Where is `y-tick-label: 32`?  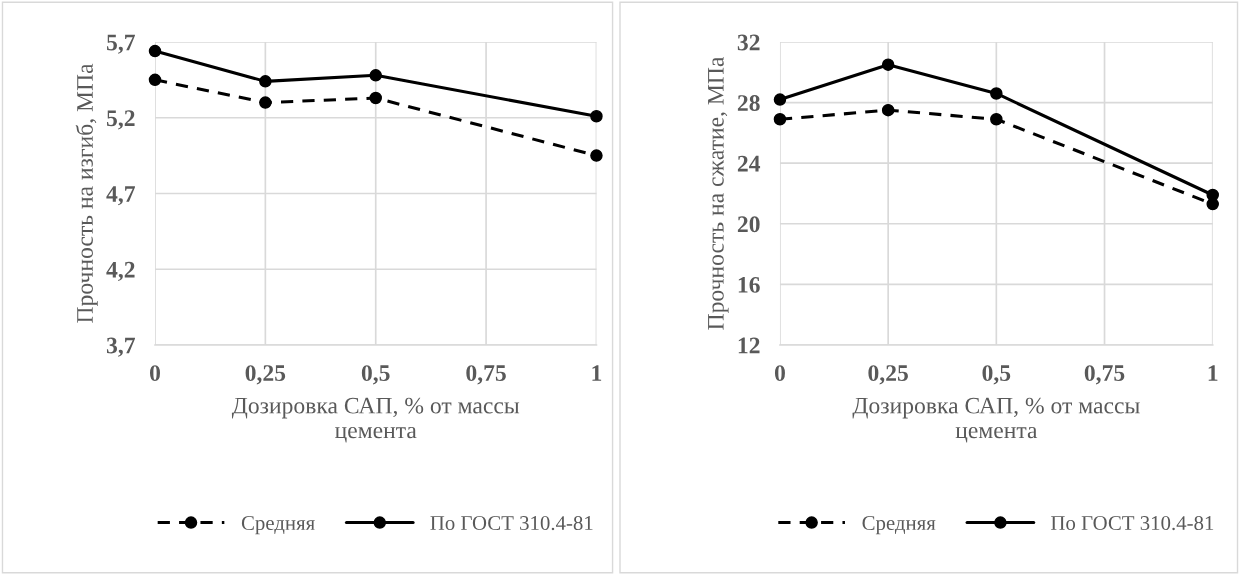 y-tick-label: 32 is located at coordinates (748, 42).